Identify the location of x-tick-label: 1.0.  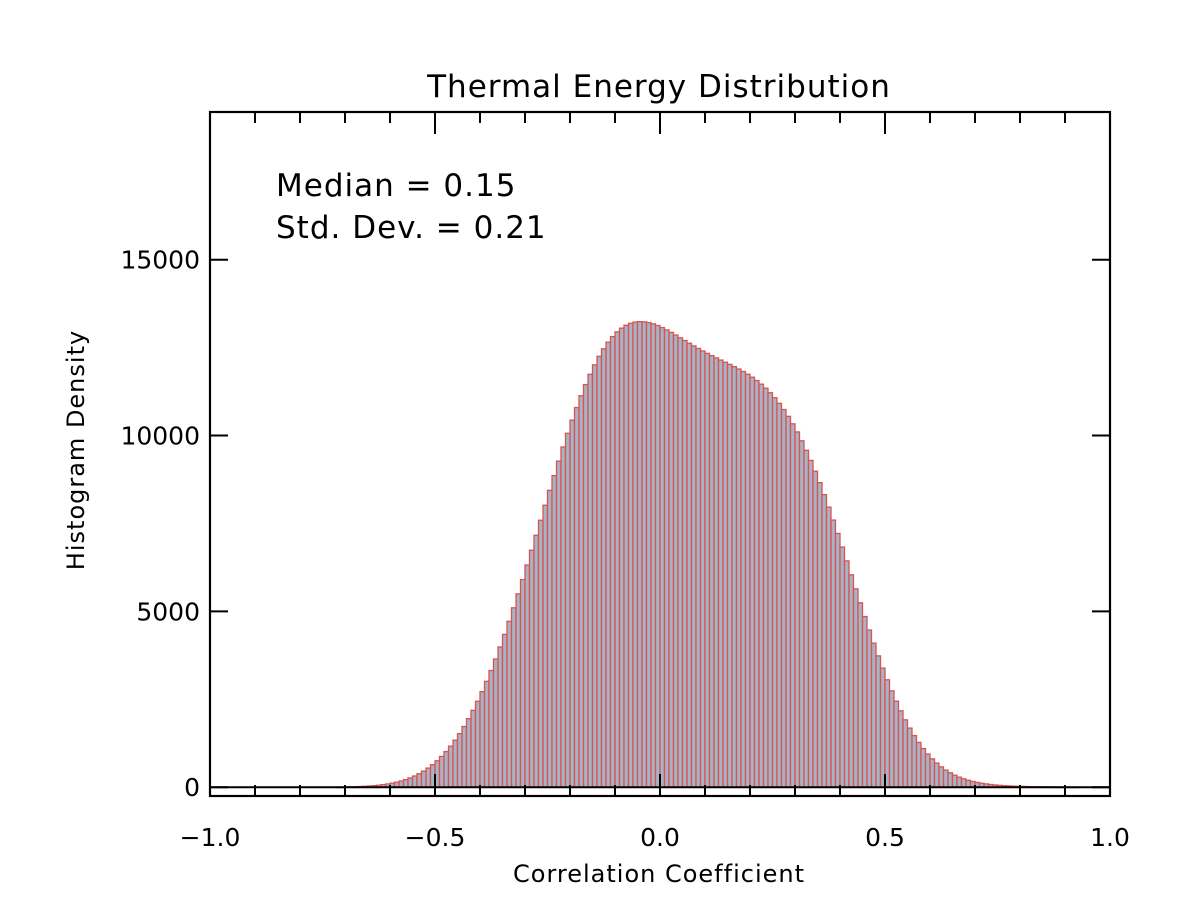
(1110, 837).